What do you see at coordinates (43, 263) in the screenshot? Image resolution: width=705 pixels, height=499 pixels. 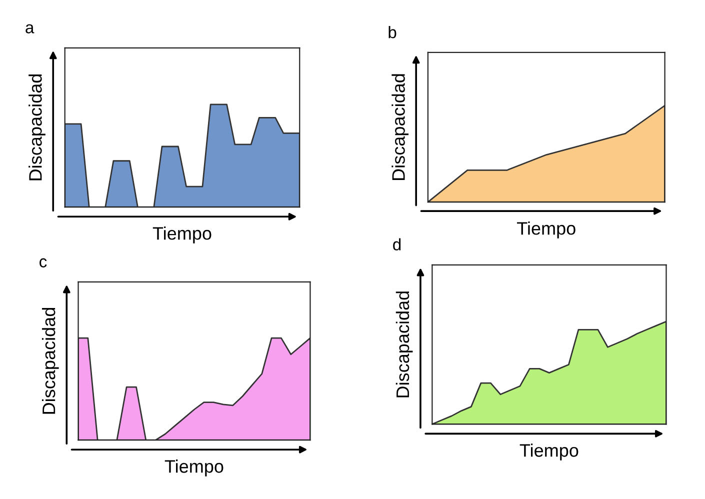 I see `chart-title: c` at bounding box center [43, 263].